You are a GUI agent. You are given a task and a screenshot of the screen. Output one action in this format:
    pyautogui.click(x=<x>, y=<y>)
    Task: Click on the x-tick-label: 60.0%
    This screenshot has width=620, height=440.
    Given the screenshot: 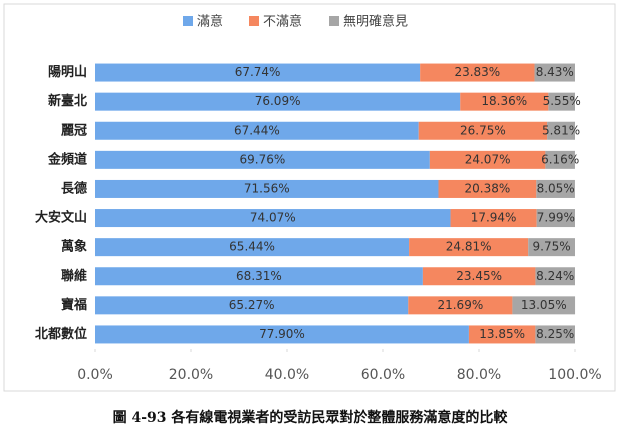 What is the action you would take?
    pyautogui.click(x=383, y=375)
    